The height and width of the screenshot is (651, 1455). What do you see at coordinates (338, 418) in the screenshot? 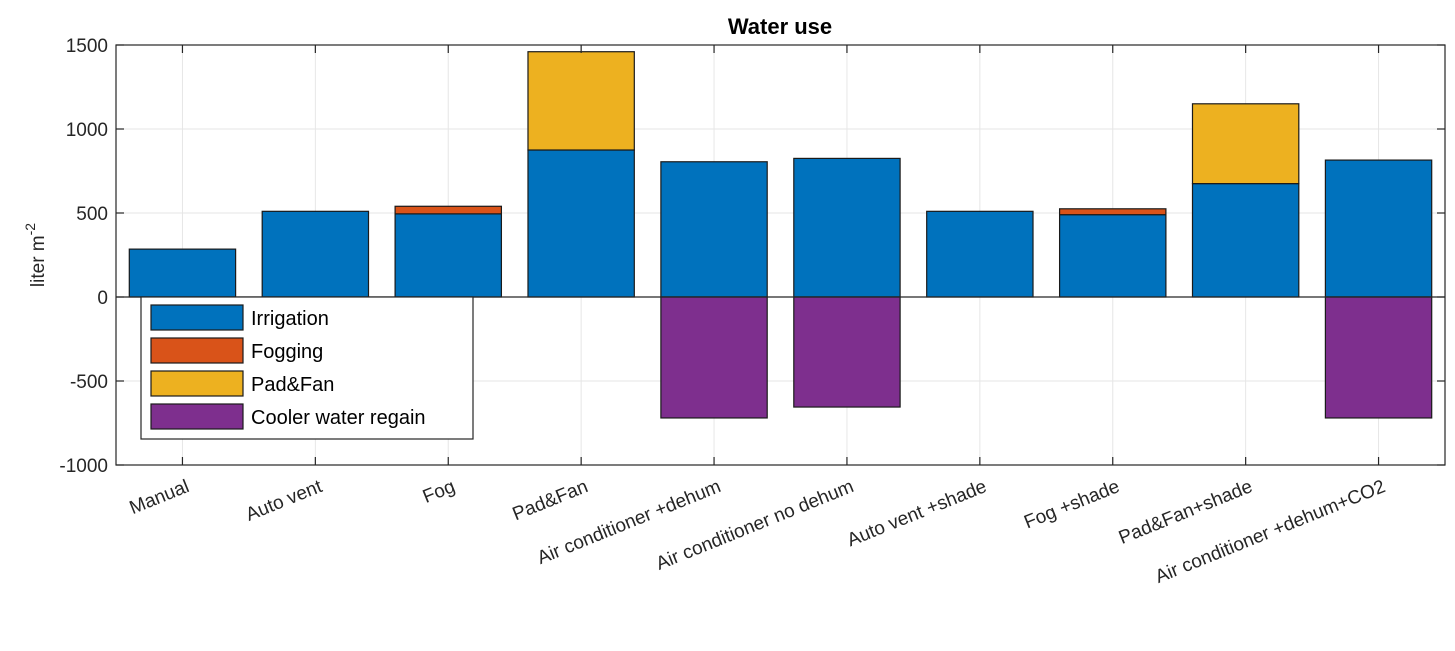
I see `legend-entry: Cooler water regain` at bounding box center [338, 418].